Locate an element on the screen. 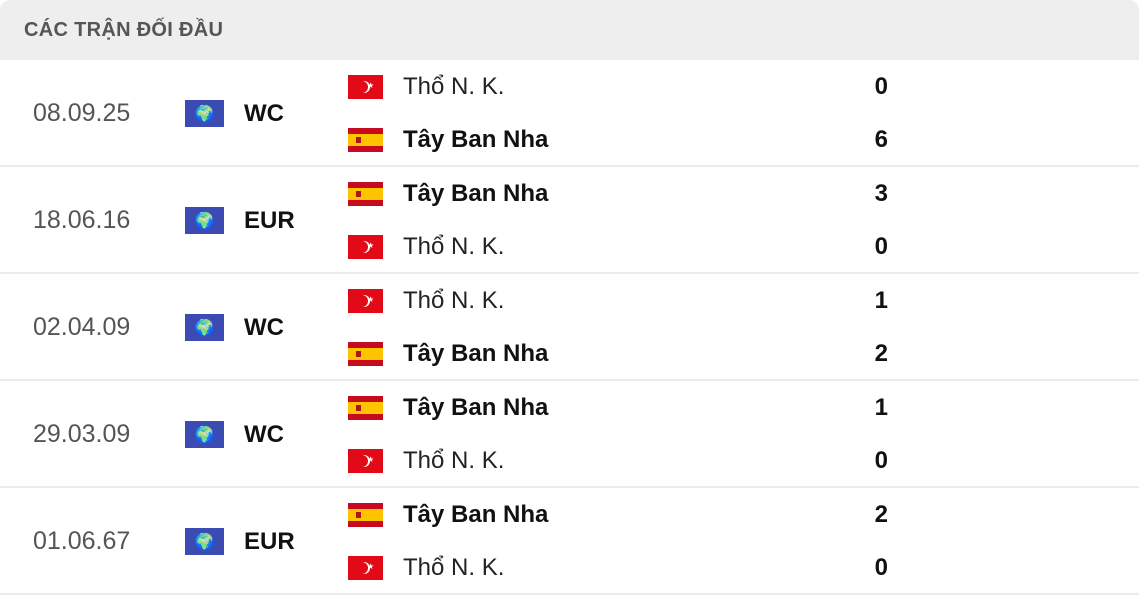 This screenshot has width=1139, height=615. team-row: Tây Ban Nha 6 is located at coordinates (618, 140).